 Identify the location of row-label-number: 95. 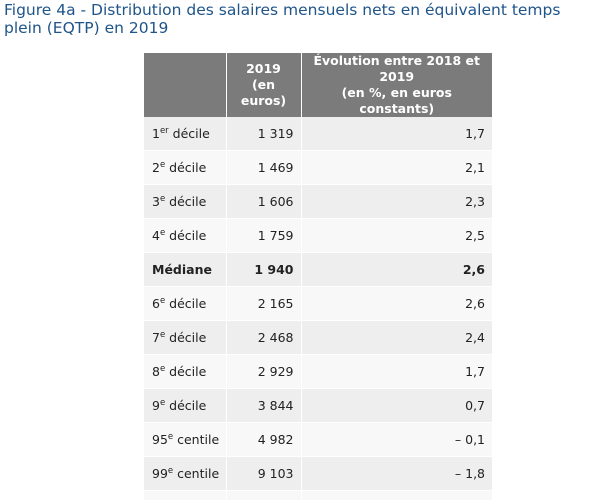
(160, 439).